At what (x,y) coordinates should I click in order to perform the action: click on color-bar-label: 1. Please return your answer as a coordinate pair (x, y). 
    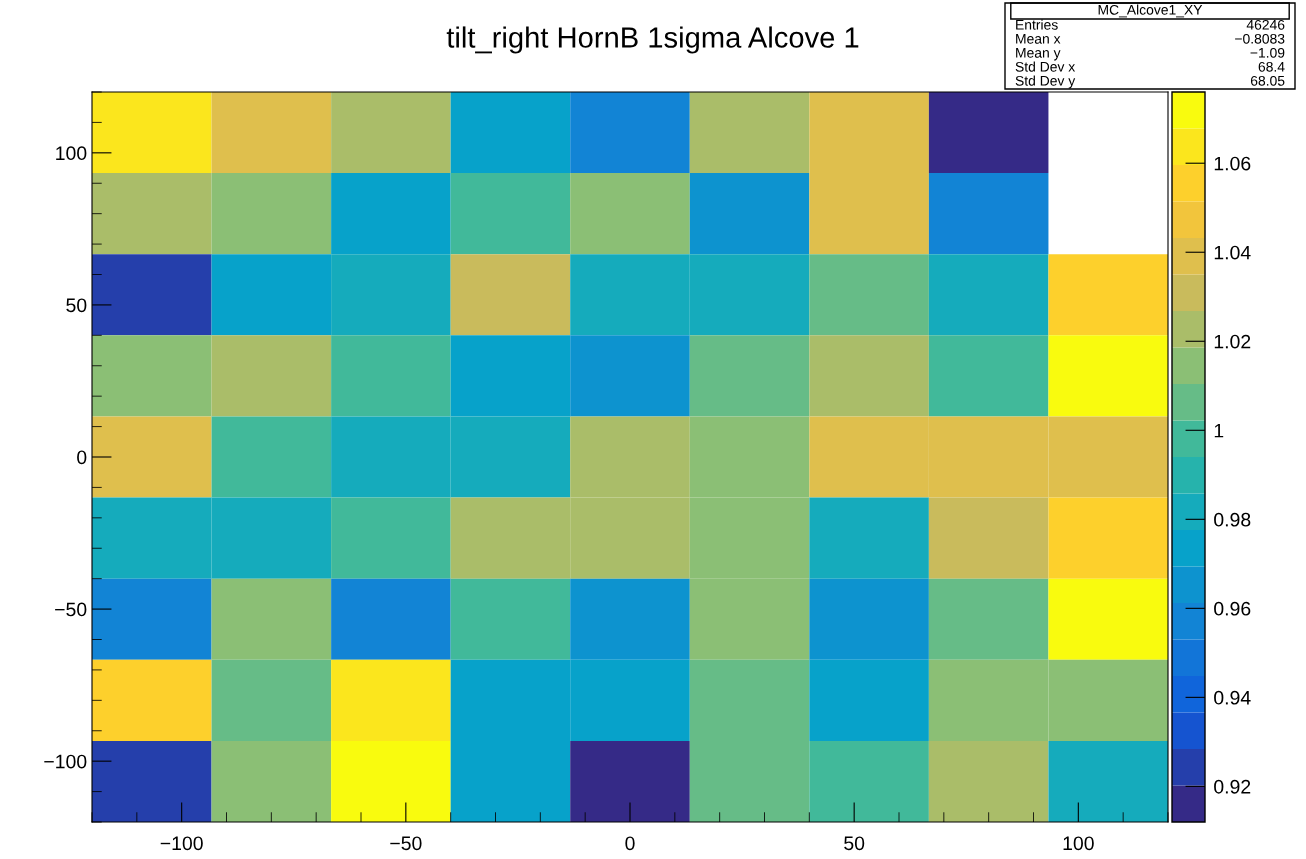
    Looking at the image, I should click on (1219, 430).